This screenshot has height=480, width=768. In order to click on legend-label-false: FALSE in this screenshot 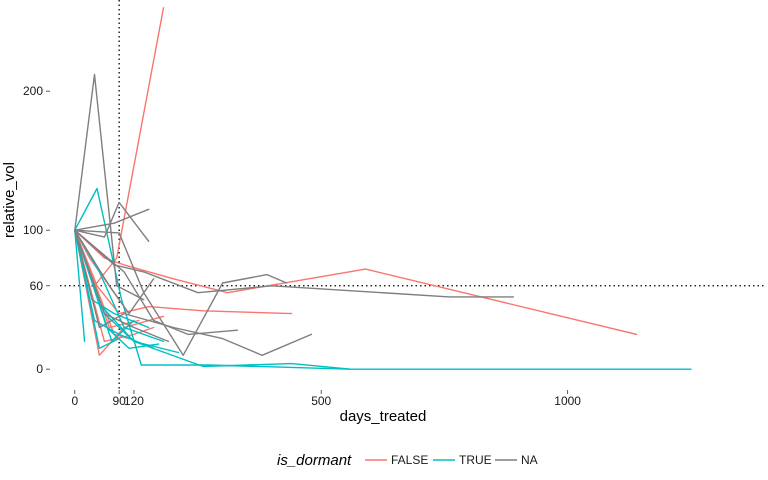, I will do `click(409, 460)`.